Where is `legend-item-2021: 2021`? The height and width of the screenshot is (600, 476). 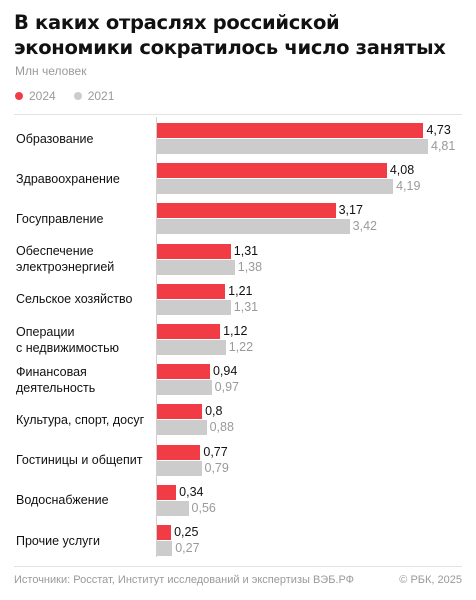 legend-item-2021: 2021 is located at coordinates (94, 96).